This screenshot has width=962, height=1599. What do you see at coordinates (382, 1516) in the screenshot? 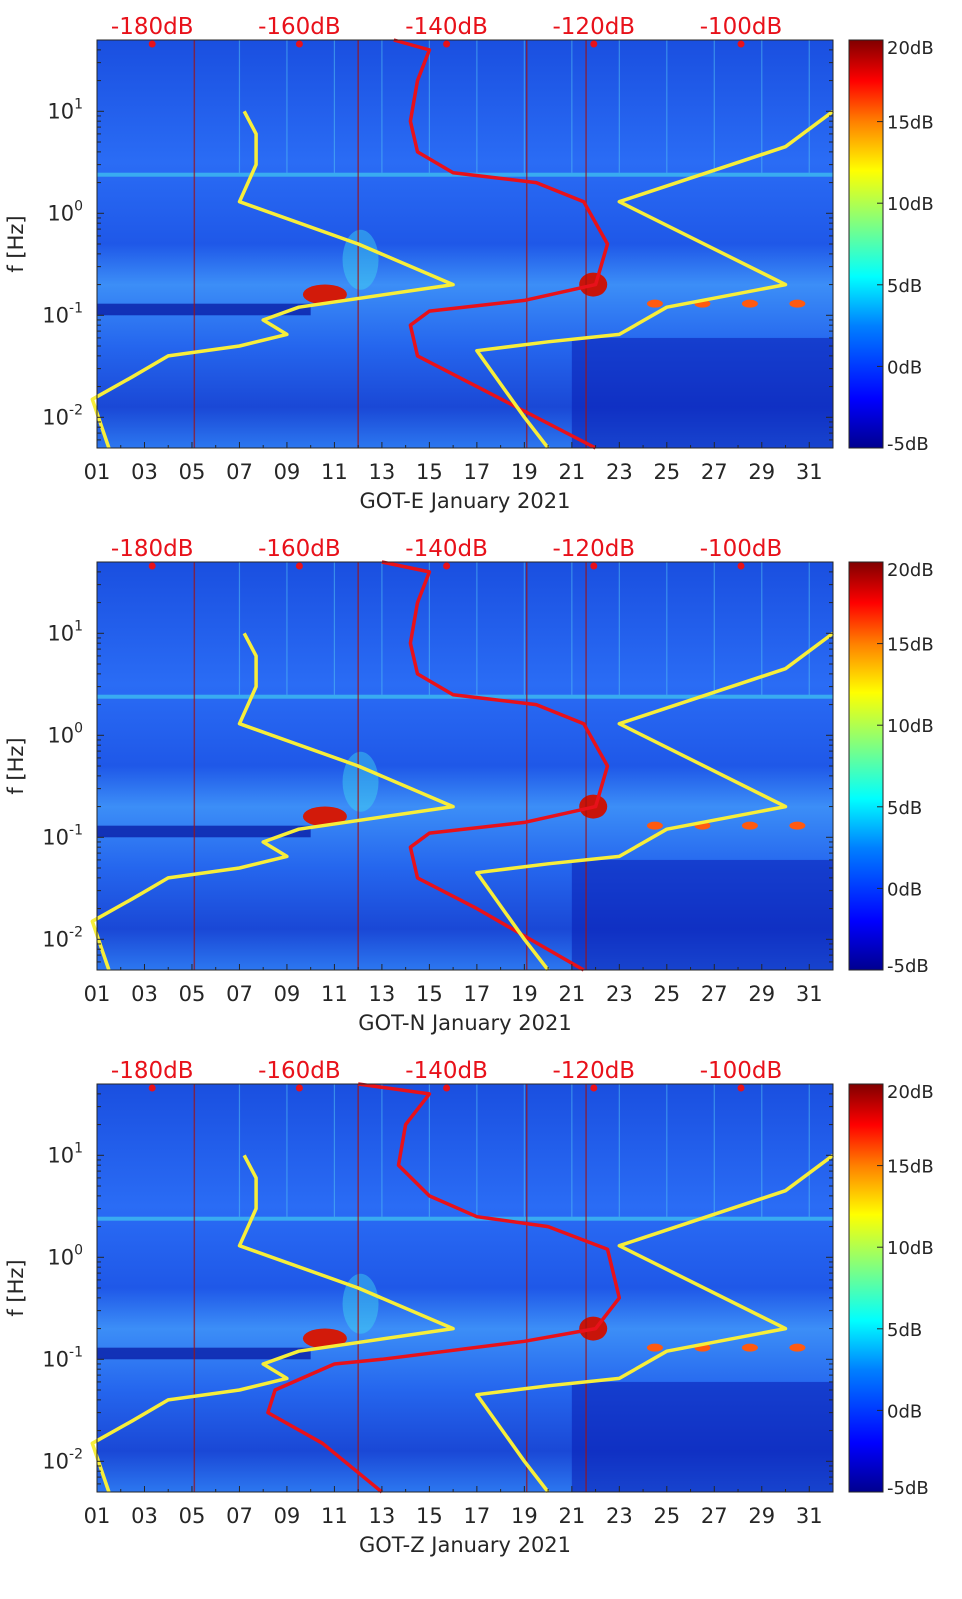
I see `x-tick-label: 13` at bounding box center [382, 1516].